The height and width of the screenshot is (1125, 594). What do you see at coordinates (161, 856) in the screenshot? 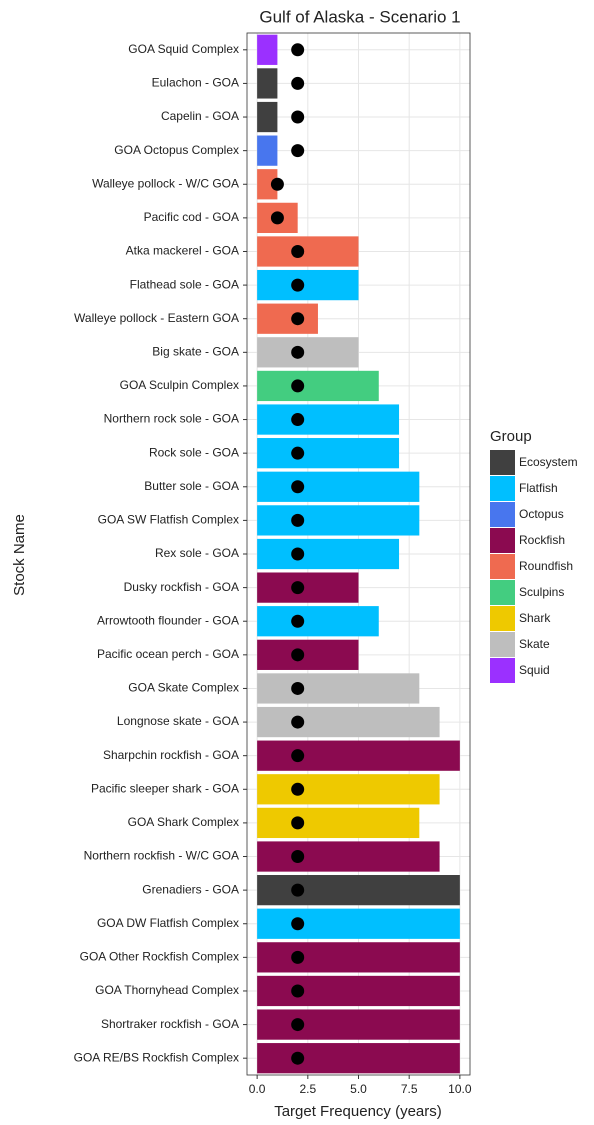
I see `y-tick-label: Northern rockfish - W/C GOA` at bounding box center [161, 856].